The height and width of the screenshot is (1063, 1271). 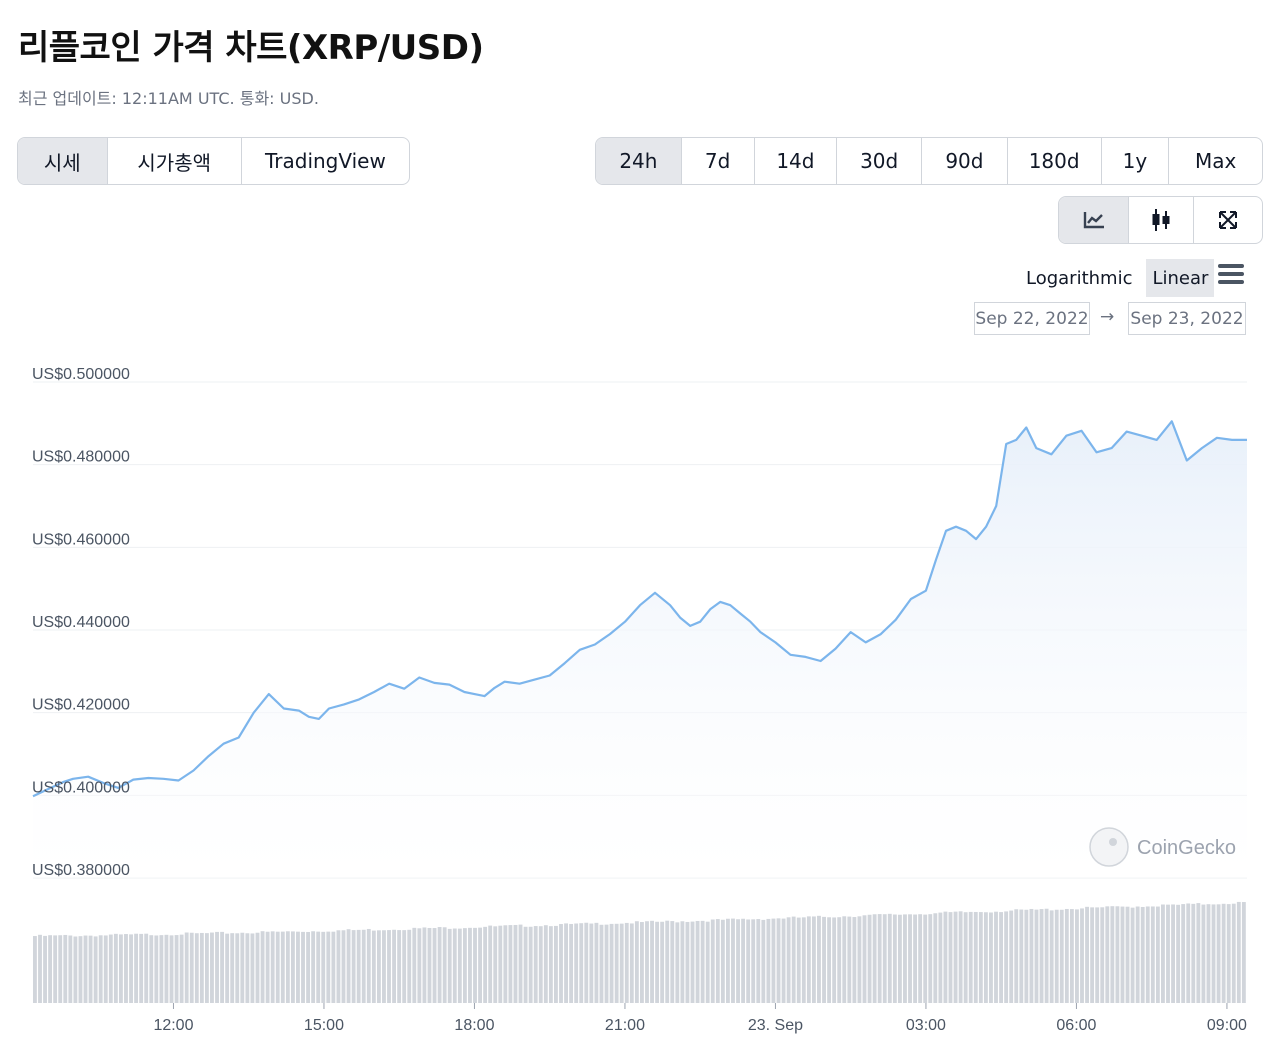 I want to click on range-1y-button: 1y, so click(x=1136, y=161).